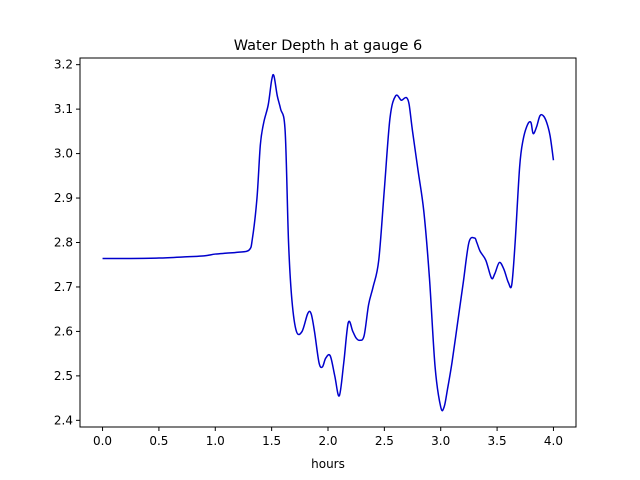 The height and width of the screenshot is (480, 640). I want to click on y-tick-label: 2.5, so click(63, 376).